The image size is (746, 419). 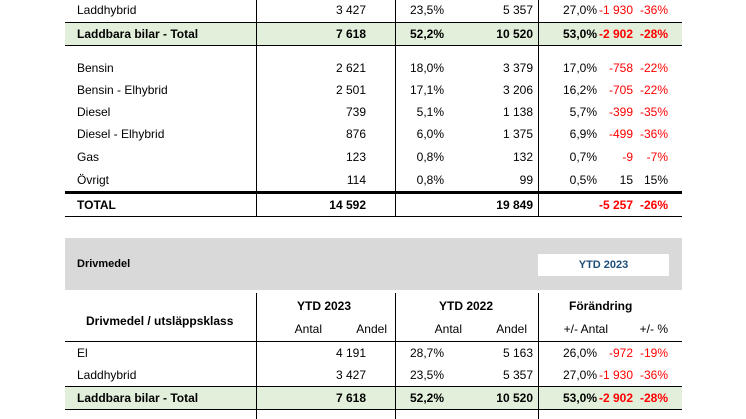 What do you see at coordinates (373, 68) in the screenshot?
I see `table-row: Bensin 2 621 18,0% 3 379 17,0% -758 -22%` at bounding box center [373, 68].